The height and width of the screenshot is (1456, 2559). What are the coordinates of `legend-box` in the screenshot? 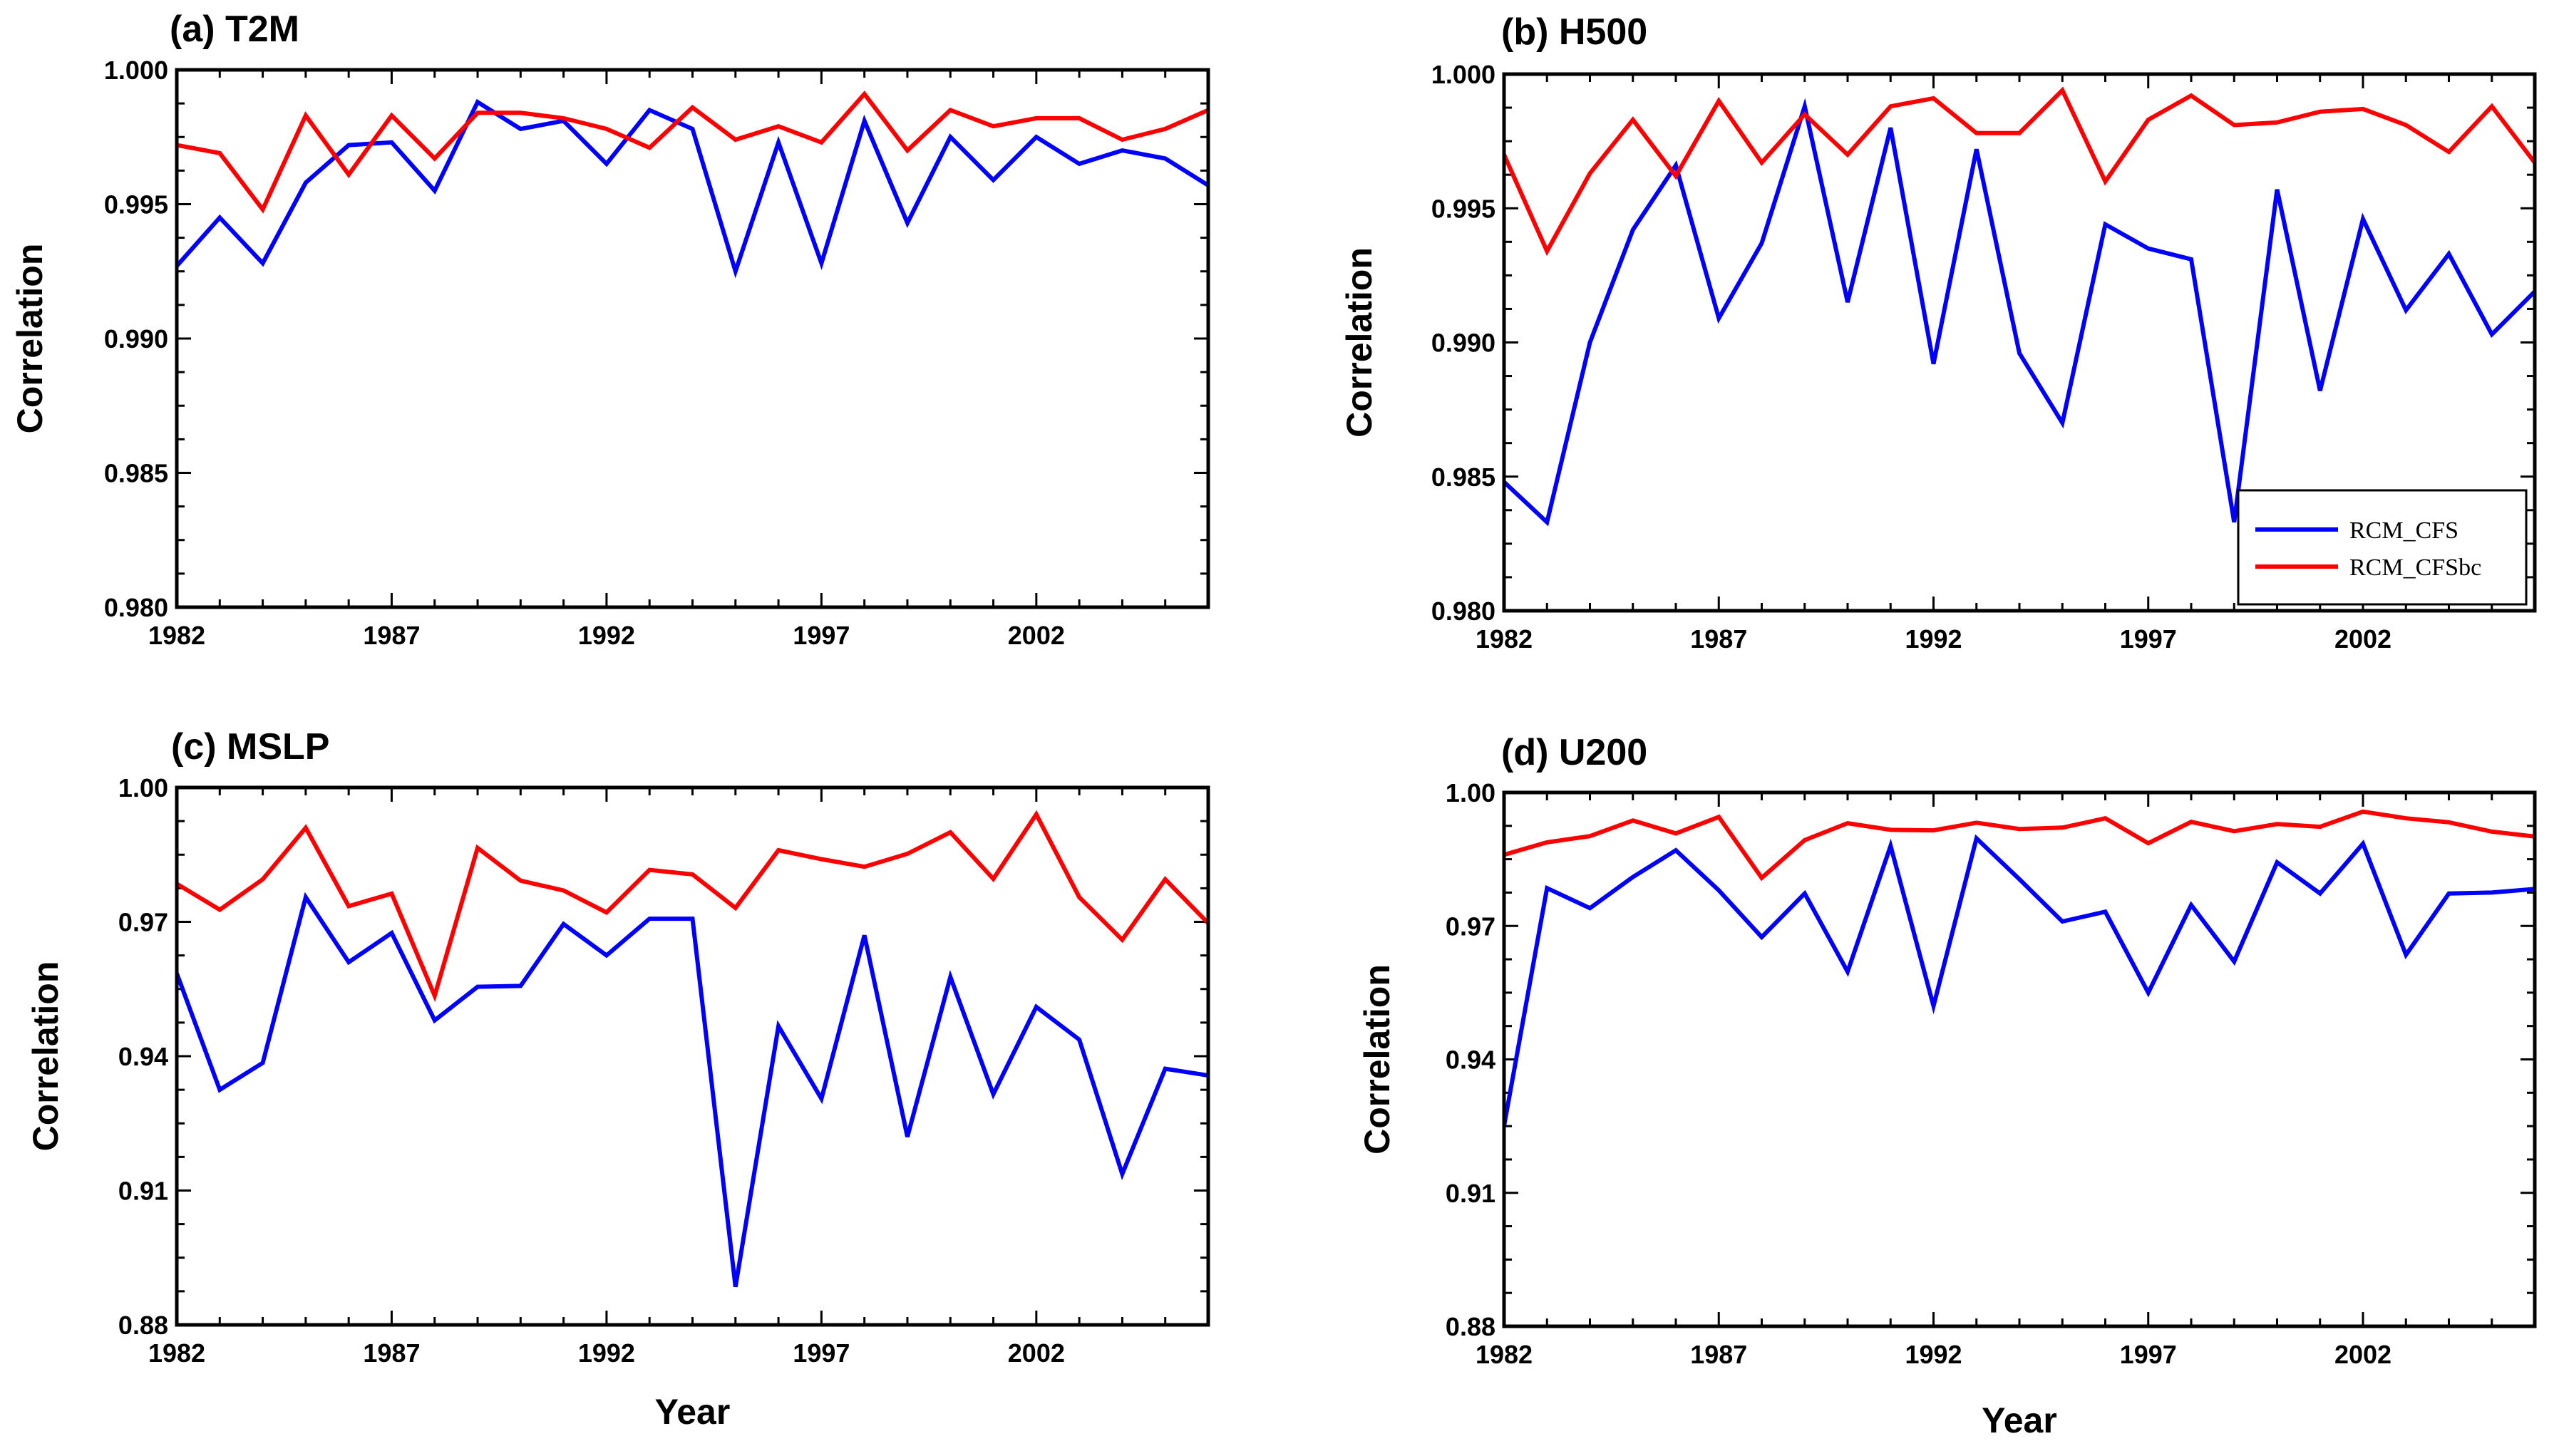 It's located at (2382, 547).